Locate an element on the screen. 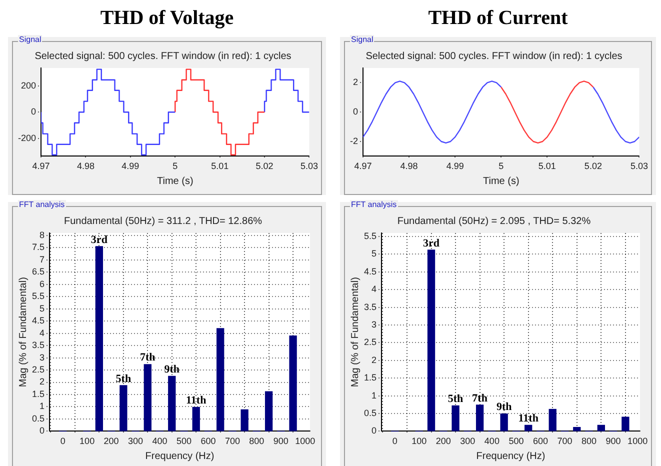  x-tick-label: 200 is located at coordinates (111, 441).